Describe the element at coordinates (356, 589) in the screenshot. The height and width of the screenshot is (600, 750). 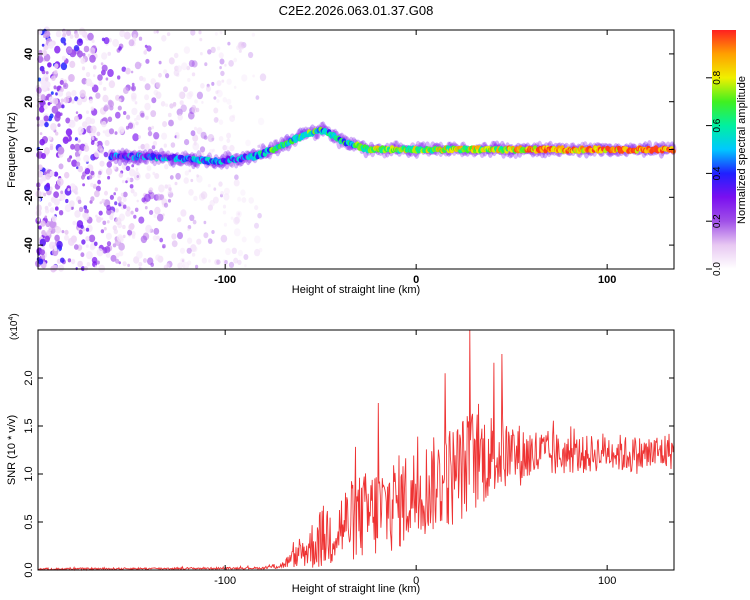
I see `snr-x-label: Height of straight line (km)` at that location.